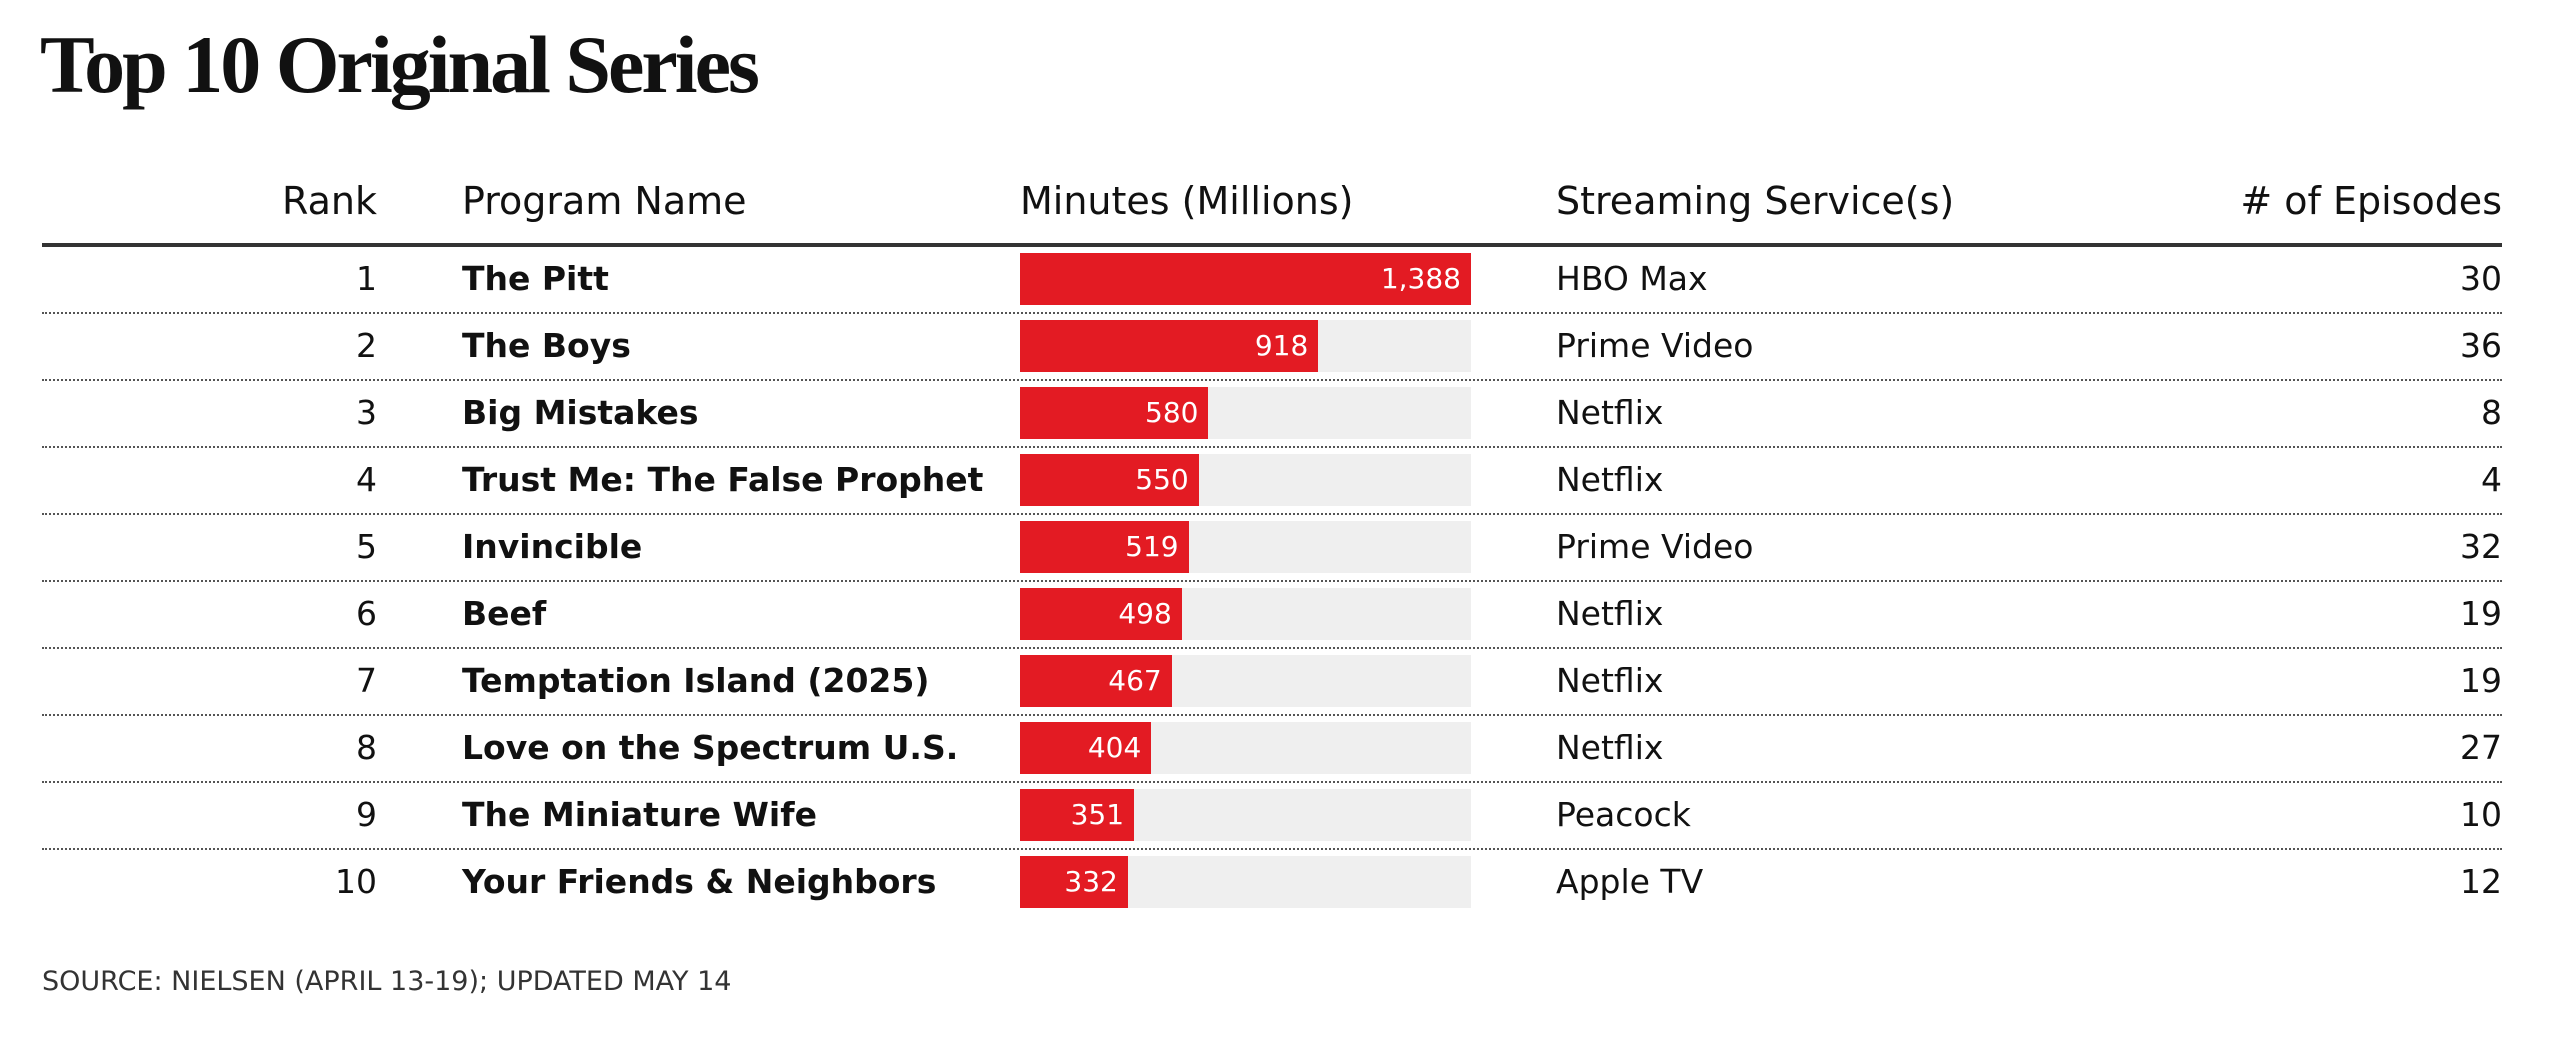 This screenshot has width=2560, height=1041. I want to click on episodes: 30, so click(2481, 278).